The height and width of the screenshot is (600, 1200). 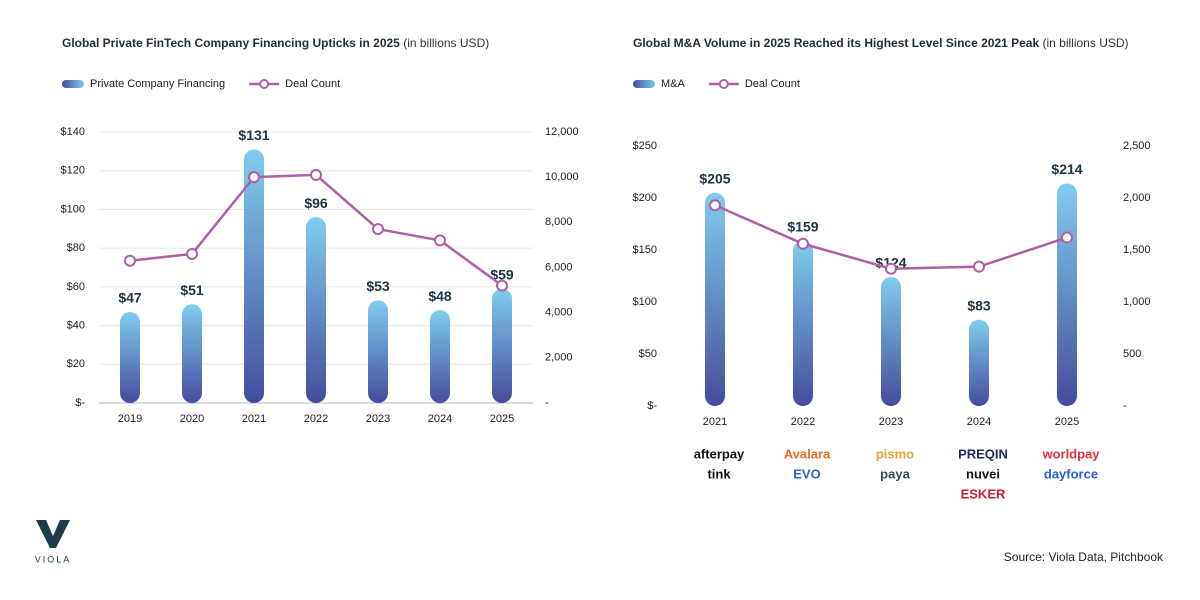 I want to click on value-label: $59, so click(x=502, y=274).